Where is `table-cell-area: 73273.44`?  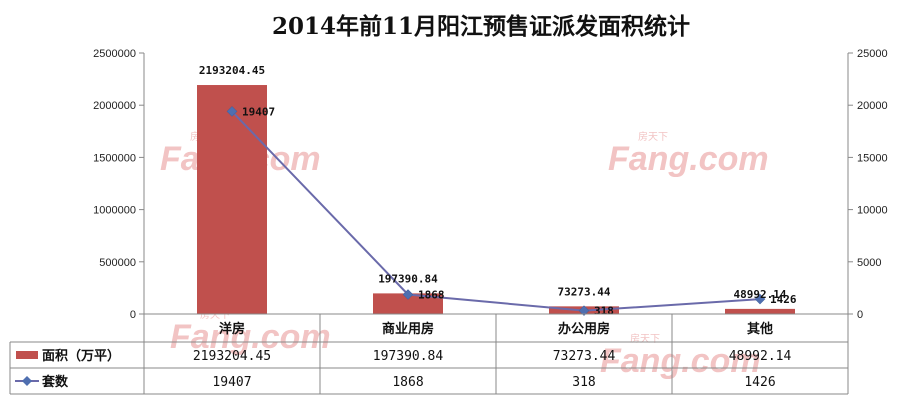
table-cell-area: 73273.44 is located at coordinates (584, 356).